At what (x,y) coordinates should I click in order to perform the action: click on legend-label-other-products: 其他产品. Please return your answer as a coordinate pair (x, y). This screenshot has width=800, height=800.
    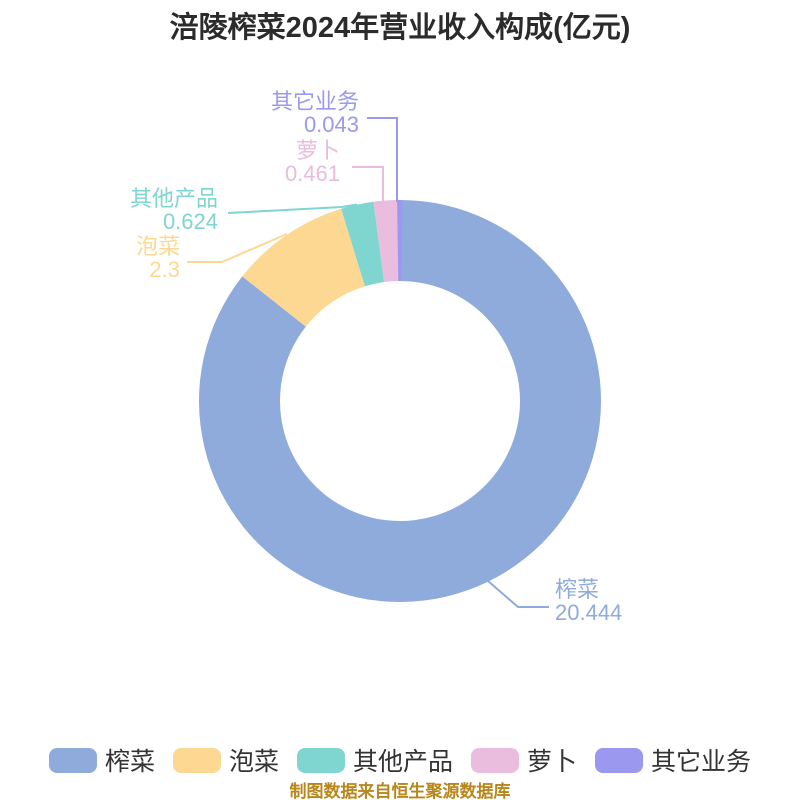
    Looking at the image, I should click on (402, 762).